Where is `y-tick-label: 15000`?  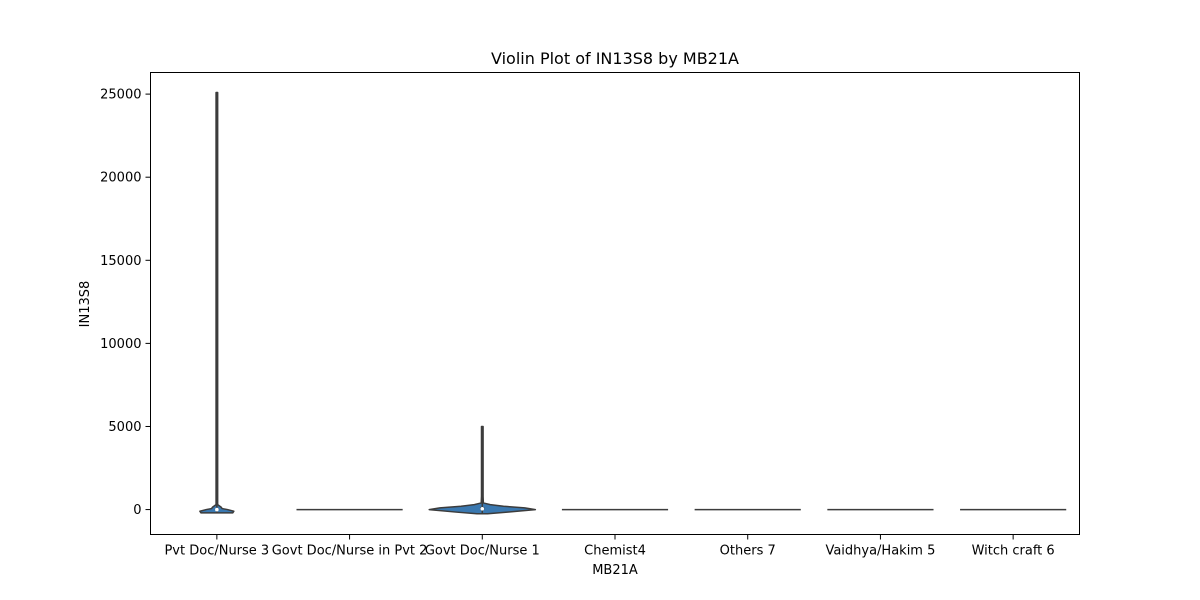 y-tick-label: 15000 is located at coordinates (120, 261).